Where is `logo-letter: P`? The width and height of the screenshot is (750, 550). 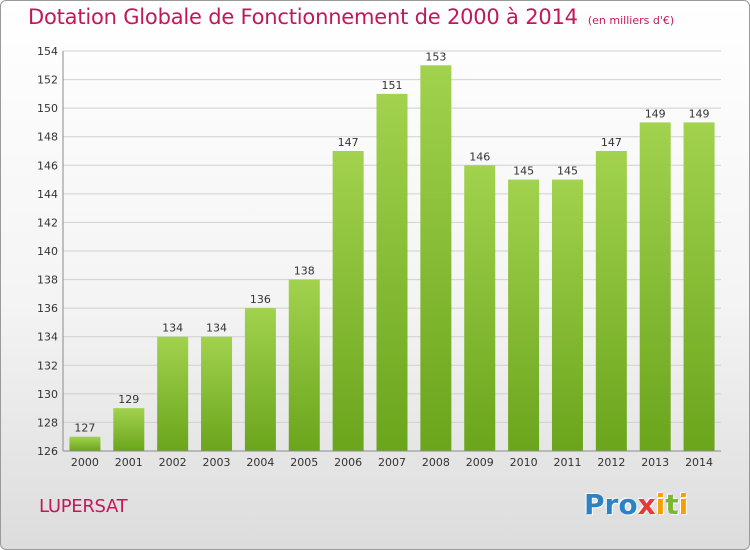
logo-letter: P is located at coordinates (594, 504).